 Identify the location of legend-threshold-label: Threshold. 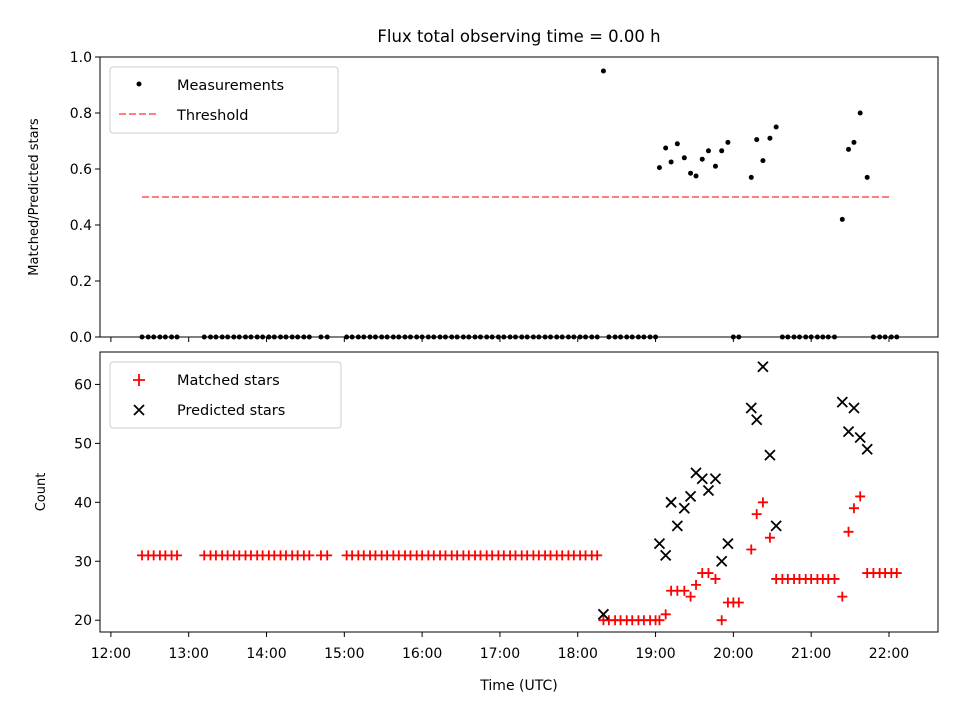
(212, 116).